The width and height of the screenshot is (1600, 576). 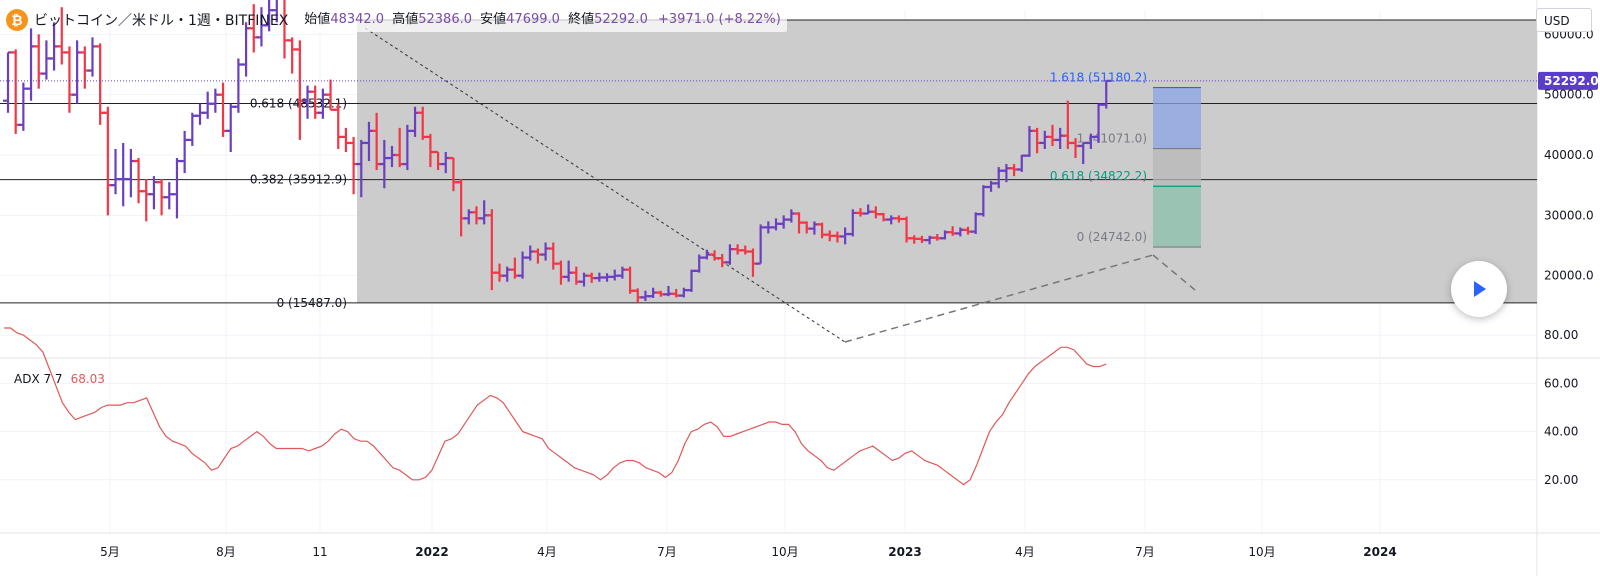 What do you see at coordinates (1561, 432) in the screenshot?
I see `adx-tick-label: 40.00` at bounding box center [1561, 432].